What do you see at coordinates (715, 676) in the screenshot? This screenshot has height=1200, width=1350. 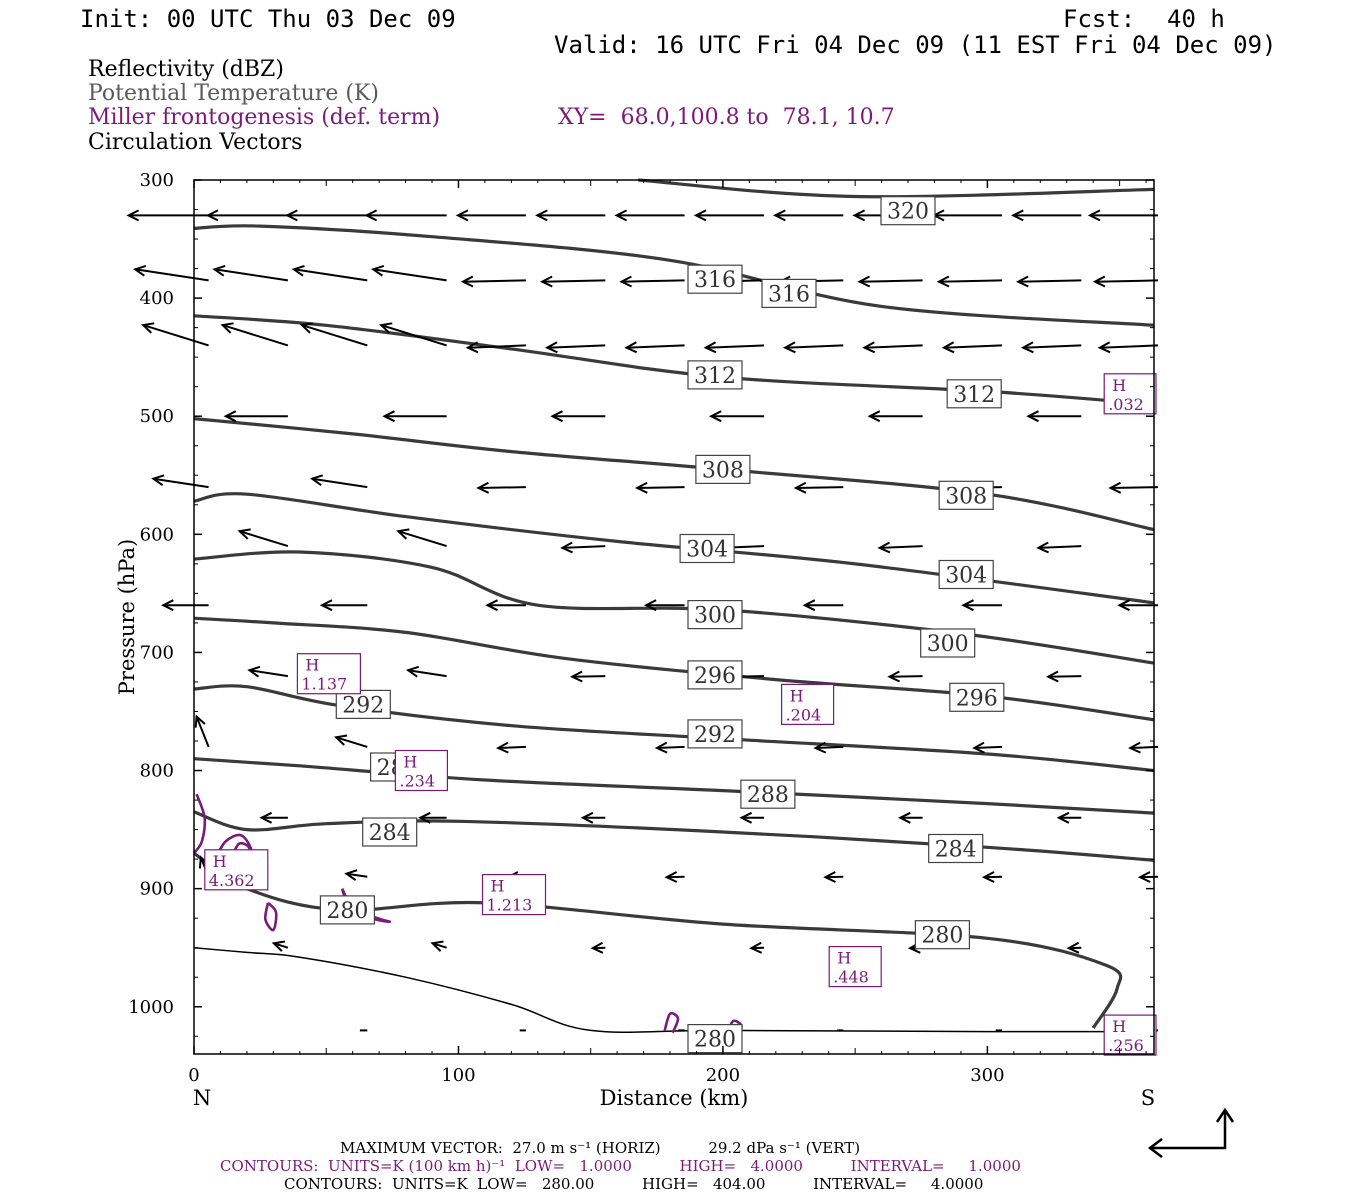 I see `theta-label: 296` at bounding box center [715, 676].